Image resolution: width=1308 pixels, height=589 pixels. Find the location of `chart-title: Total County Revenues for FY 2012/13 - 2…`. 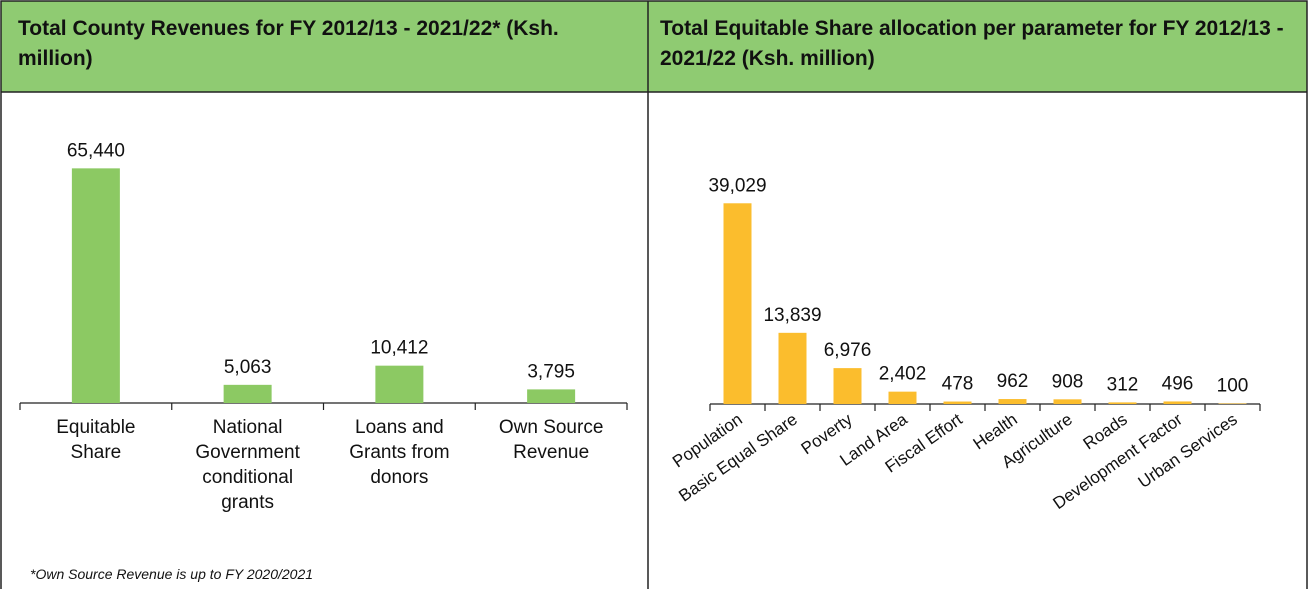

chart-title: Total County Revenues for FY 2012/13 - 2… is located at coordinates (288, 43).